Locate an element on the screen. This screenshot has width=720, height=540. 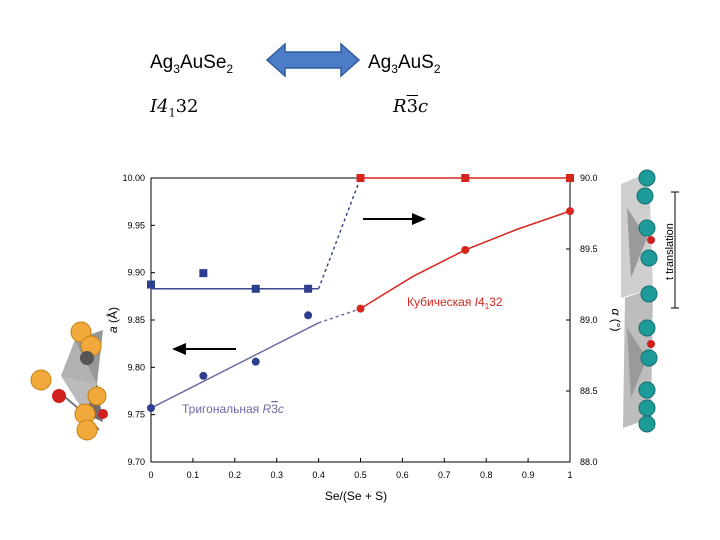
left-arrow-icon is located at coordinates (204, 349).